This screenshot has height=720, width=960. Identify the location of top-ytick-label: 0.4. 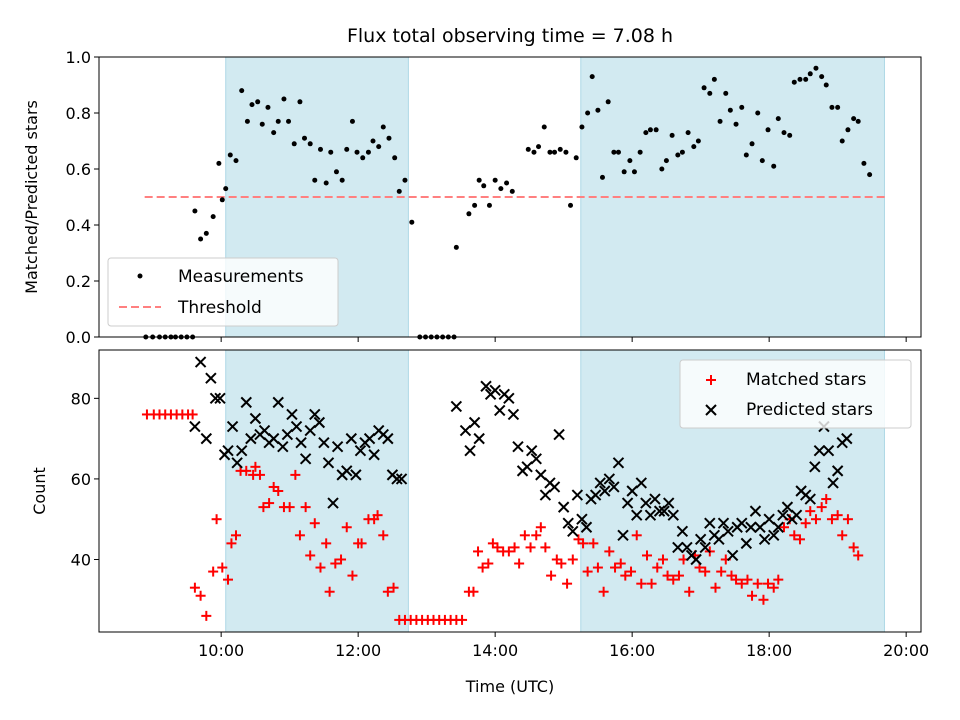
(78, 225).